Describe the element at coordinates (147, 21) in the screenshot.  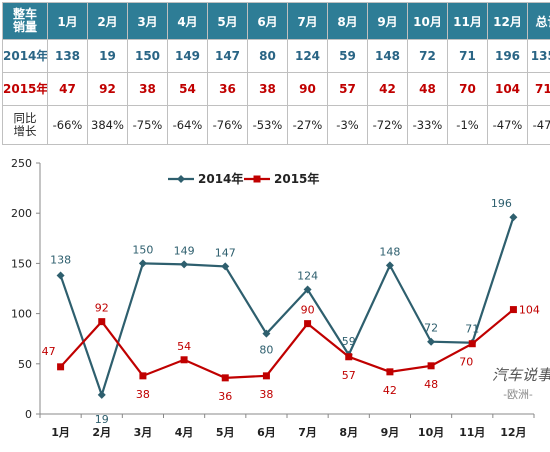
I see `month-header: 3月` at that location.